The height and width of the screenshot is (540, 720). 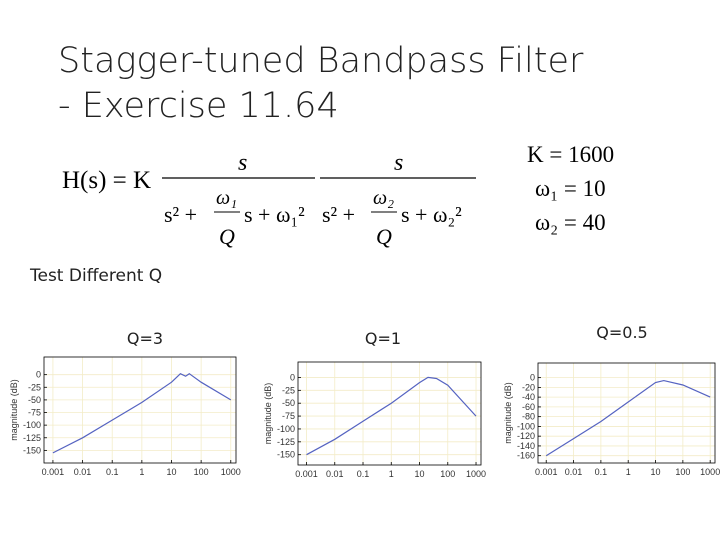 What do you see at coordinates (321, 61) in the screenshot?
I see `title-line: Stagger-tuned Bandpass Filter` at bounding box center [321, 61].